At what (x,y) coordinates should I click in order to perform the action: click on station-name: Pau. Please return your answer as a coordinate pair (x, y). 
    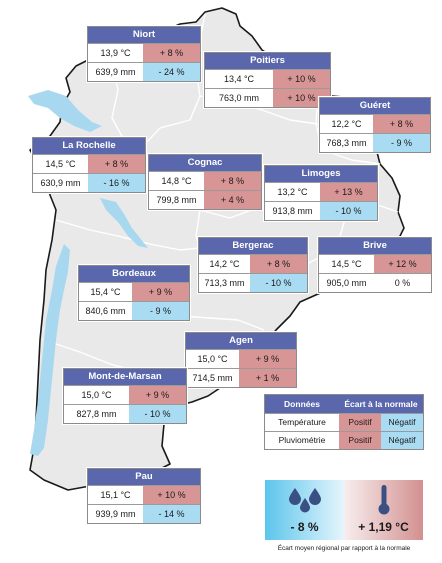
    Looking at the image, I should click on (144, 477).